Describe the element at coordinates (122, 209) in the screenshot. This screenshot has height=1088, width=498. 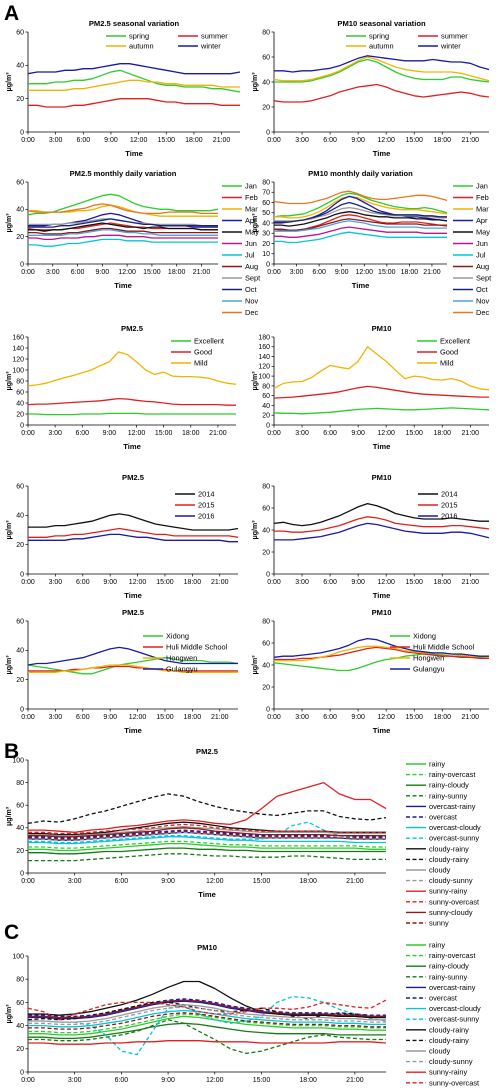
I see `series-line-dec` at that location.